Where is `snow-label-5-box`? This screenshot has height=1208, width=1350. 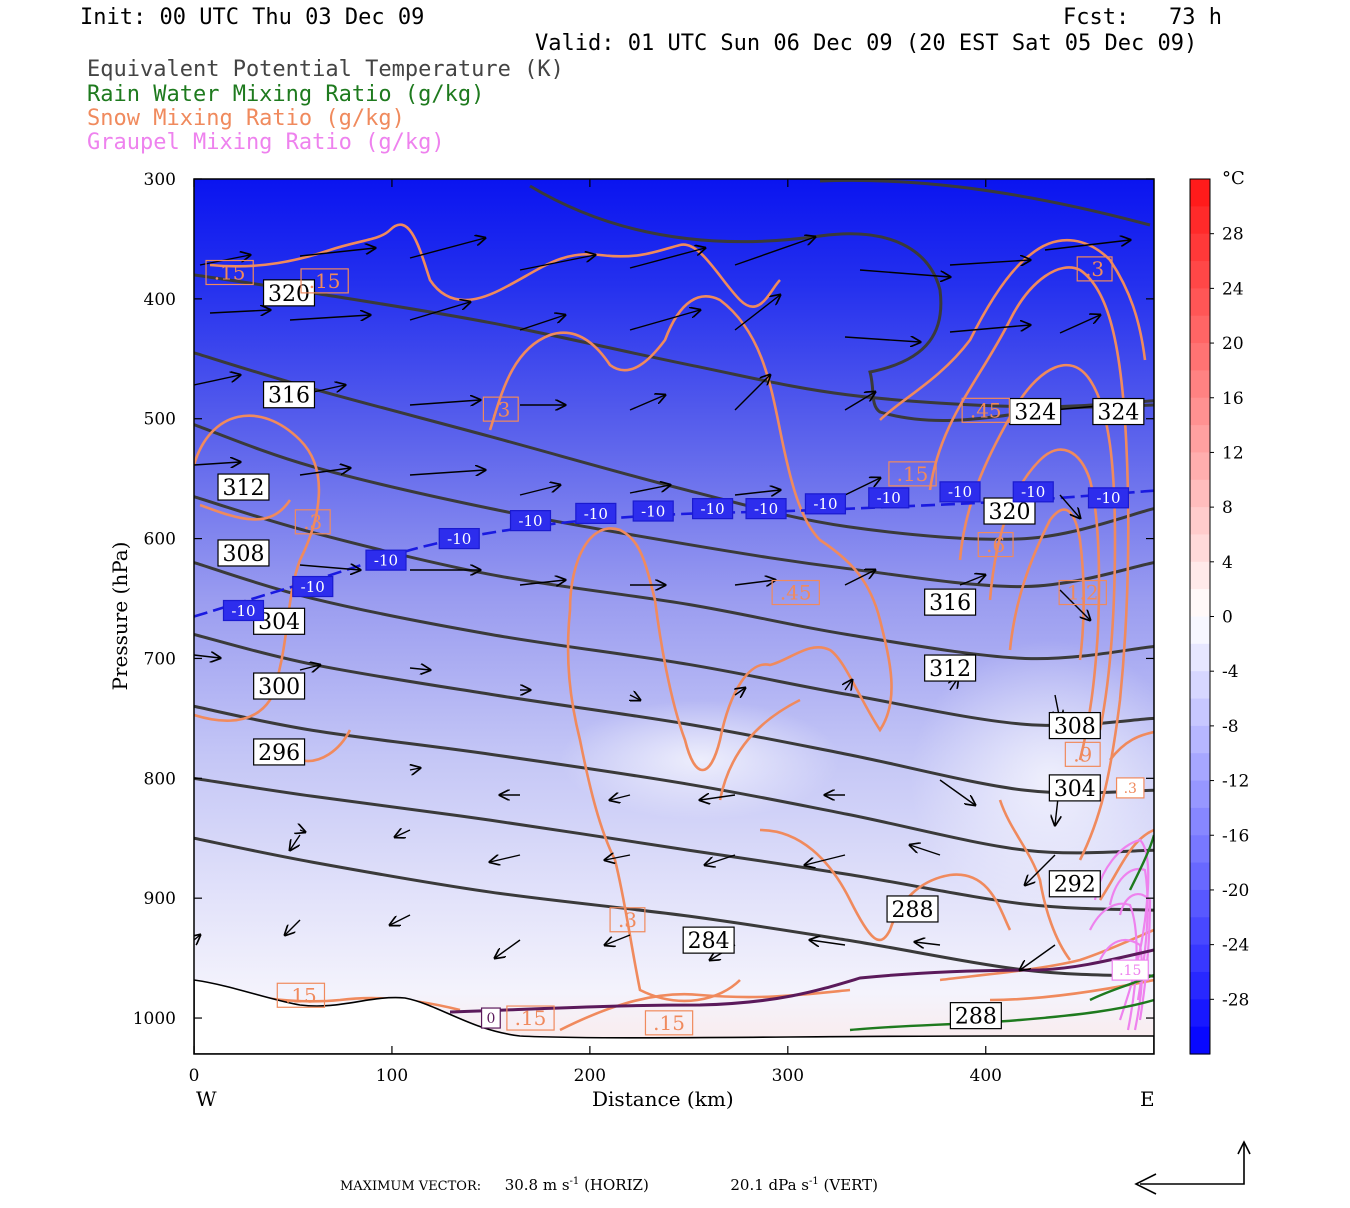
snow-label-5-box is located at coordinates (912, 474).